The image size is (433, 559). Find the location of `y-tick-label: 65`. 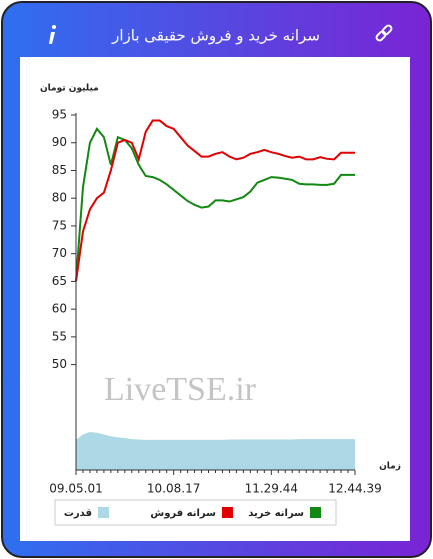

y-tick-label: 65 is located at coordinates (59, 281).